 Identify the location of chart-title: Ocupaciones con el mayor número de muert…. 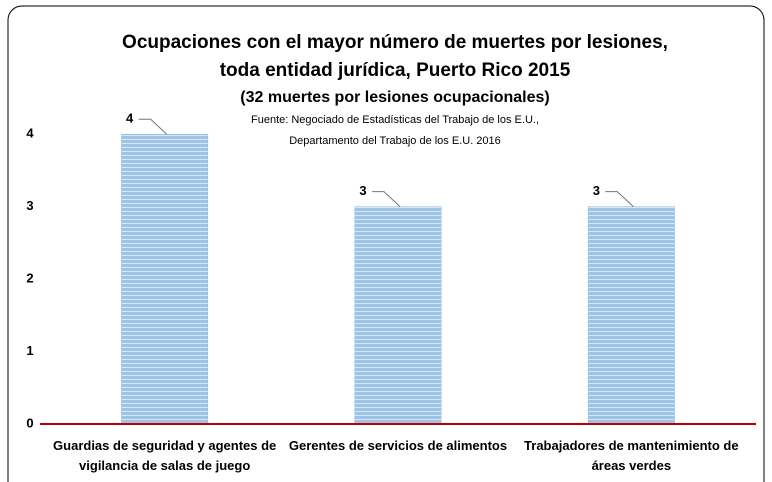
(395, 42).